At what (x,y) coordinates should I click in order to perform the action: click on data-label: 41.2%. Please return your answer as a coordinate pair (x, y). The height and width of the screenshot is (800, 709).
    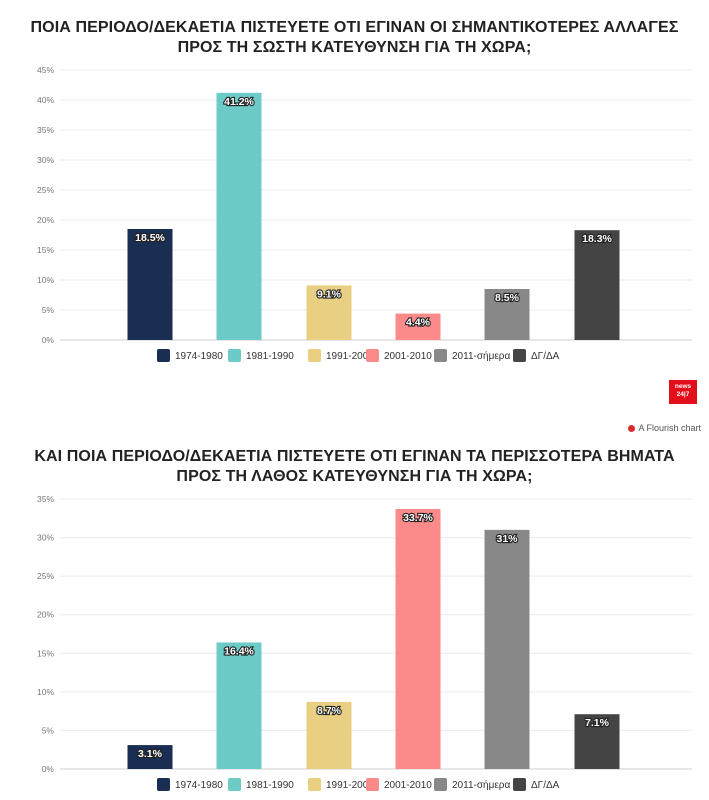
    Looking at the image, I should click on (239, 102).